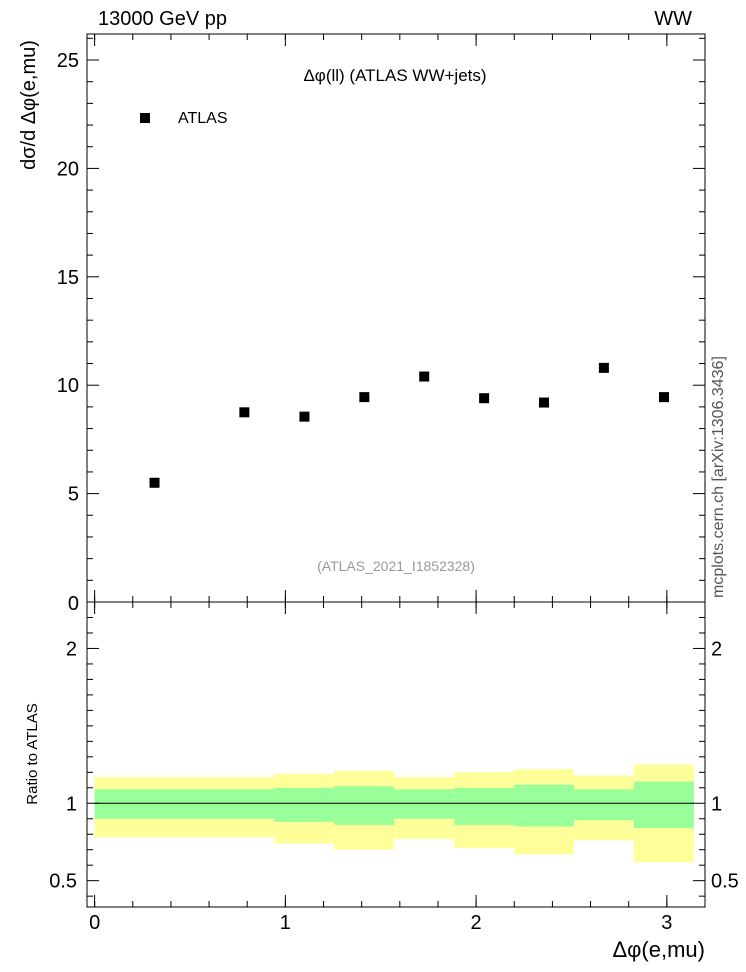  I want to click on main-ytick-label: 0, so click(73, 604).